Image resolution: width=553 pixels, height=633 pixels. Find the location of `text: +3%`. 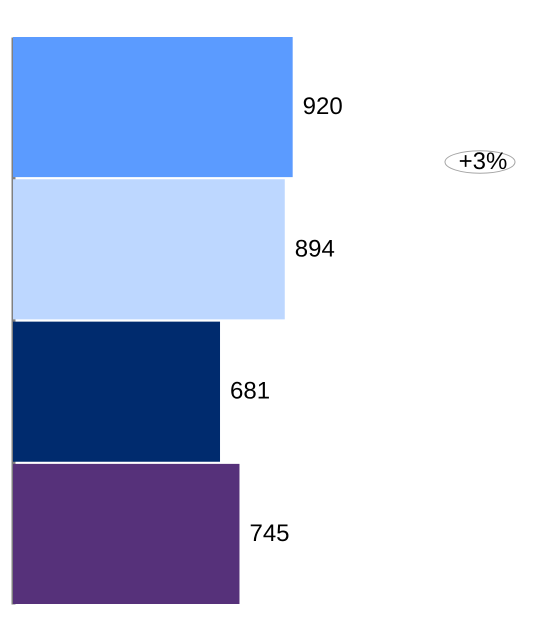

text: +3% is located at coordinates (483, 161).